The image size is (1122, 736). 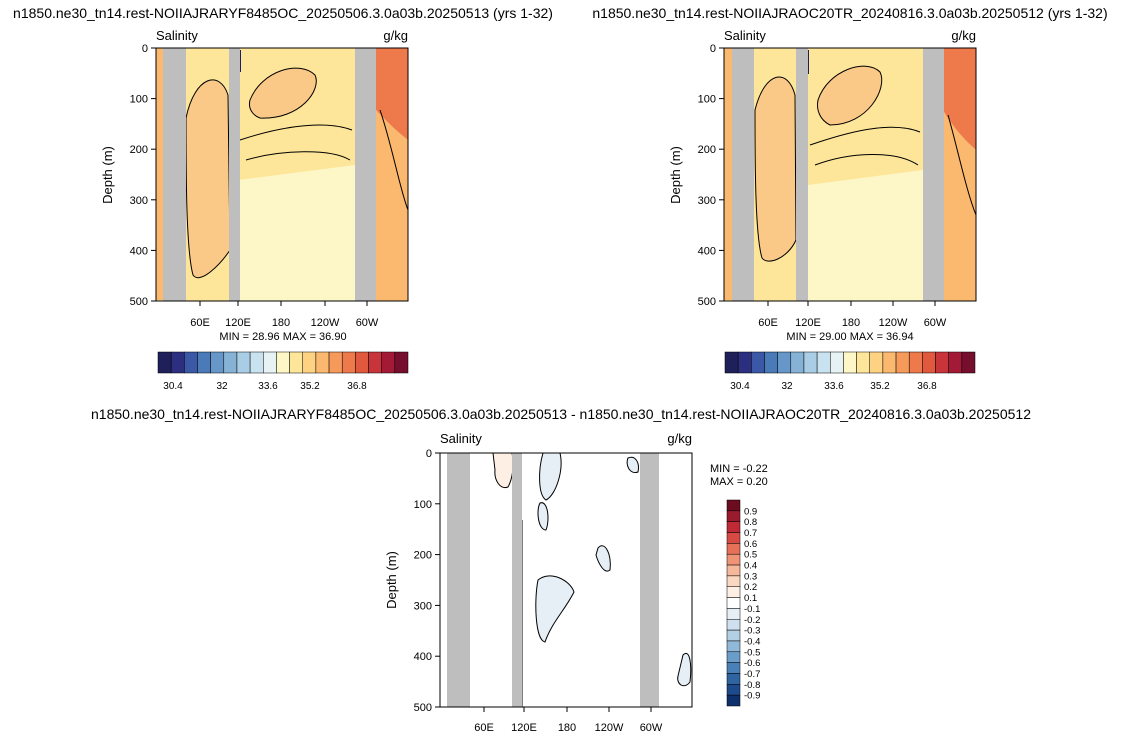 What do you see at coordinates (933, 174) in the screenshot?
I see `panel-2-land-america` at bounding box center [933, 174].